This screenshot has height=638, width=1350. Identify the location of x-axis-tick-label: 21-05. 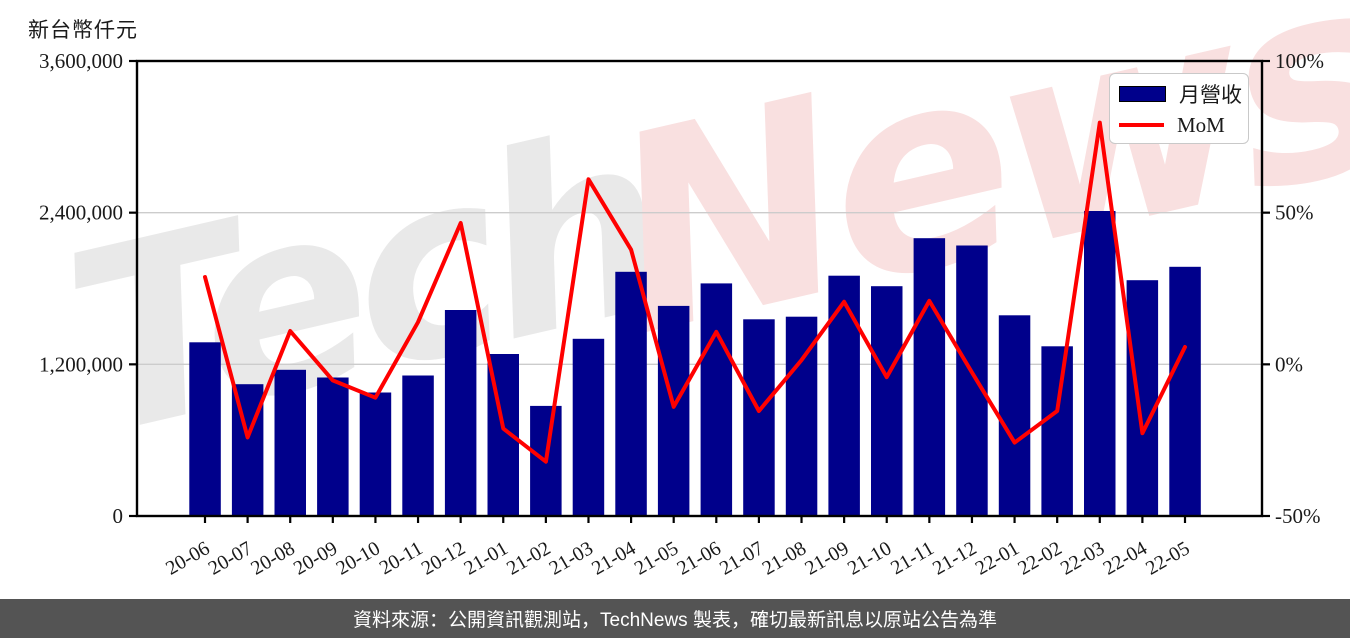
(656, 558).